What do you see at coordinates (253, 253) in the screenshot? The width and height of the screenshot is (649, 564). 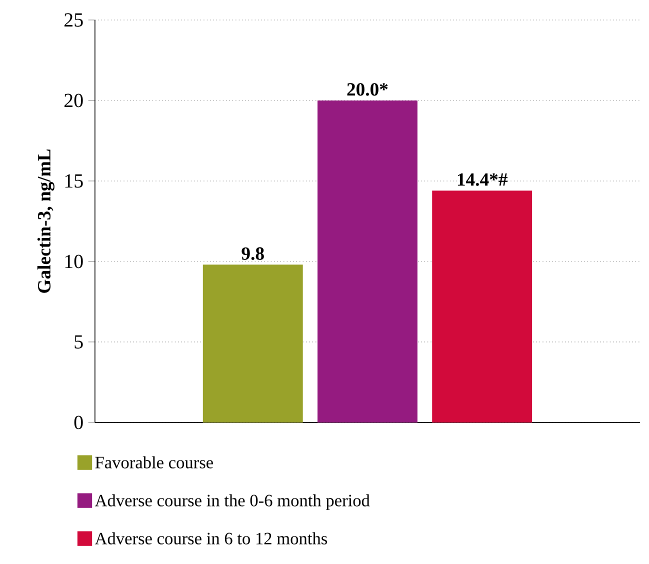 I see `data-label: 9.8` at bounding box center [253, 253].